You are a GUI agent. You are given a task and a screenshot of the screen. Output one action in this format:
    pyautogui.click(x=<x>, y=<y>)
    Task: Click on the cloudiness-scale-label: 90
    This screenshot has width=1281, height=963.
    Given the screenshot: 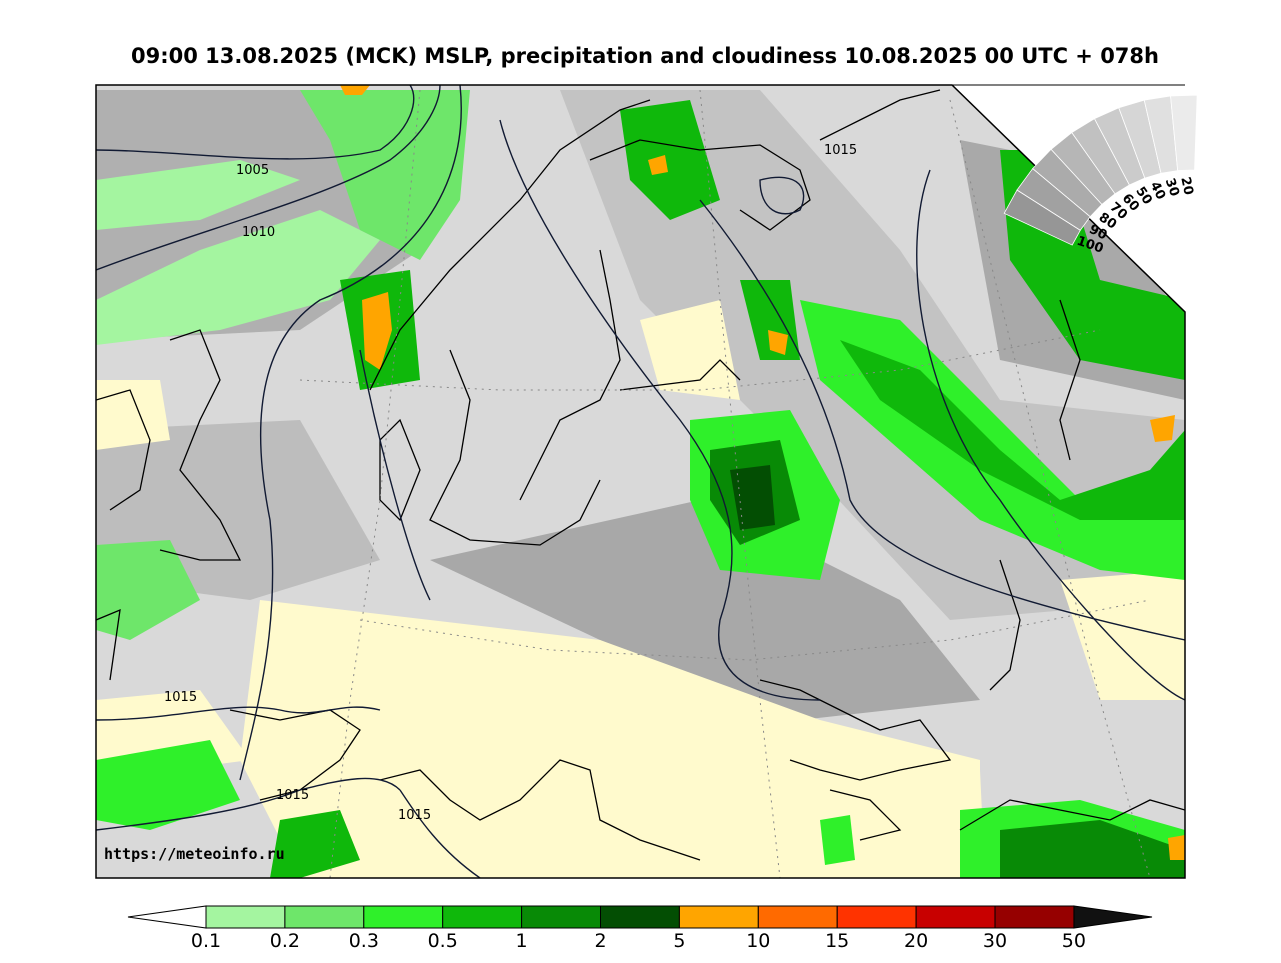 What is the action you would take?
    pyautogui.click(x=1098, y=232)
    